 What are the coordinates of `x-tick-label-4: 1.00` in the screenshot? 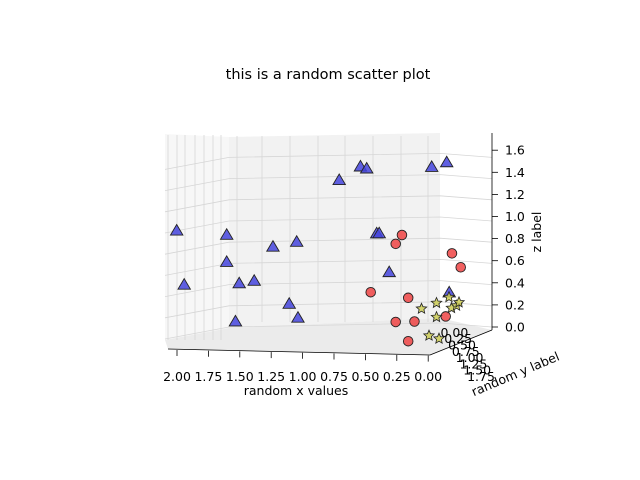 It's located at (303, 376).